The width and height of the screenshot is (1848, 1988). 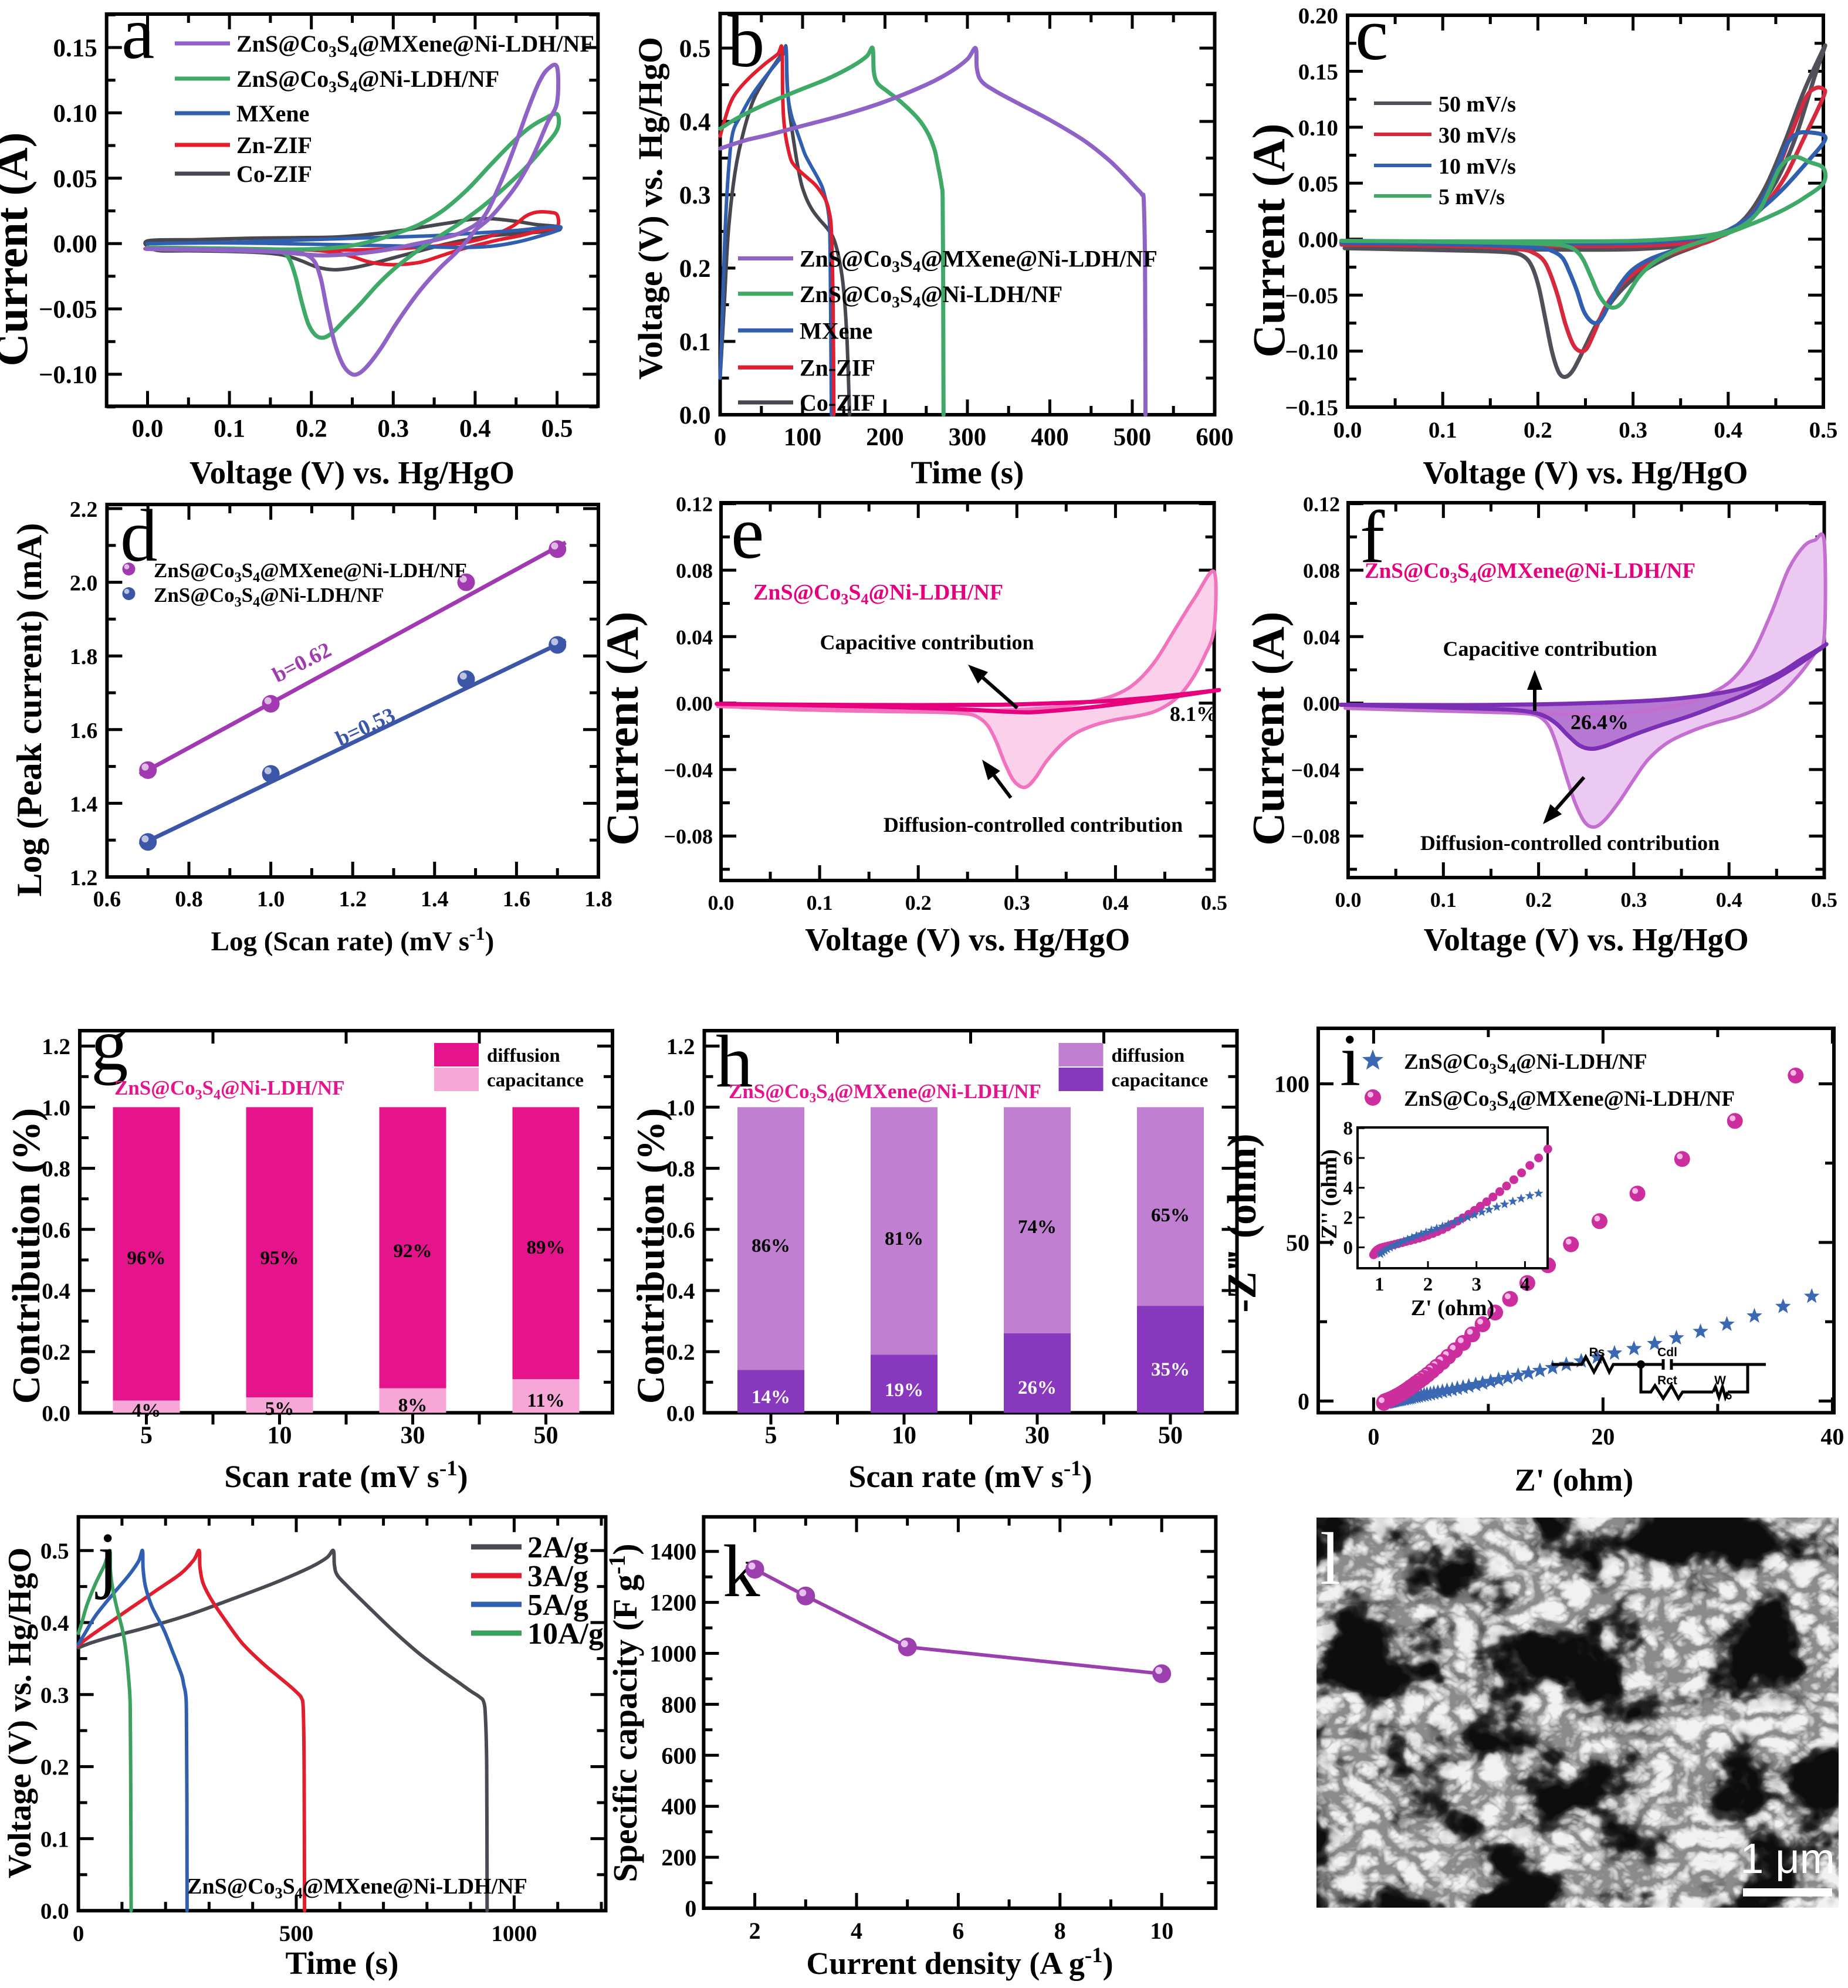 What do you see at coordinates (546, 1247) in the screenshot?
I see `svg-text: 89%` at bounding box center [546, 1247].